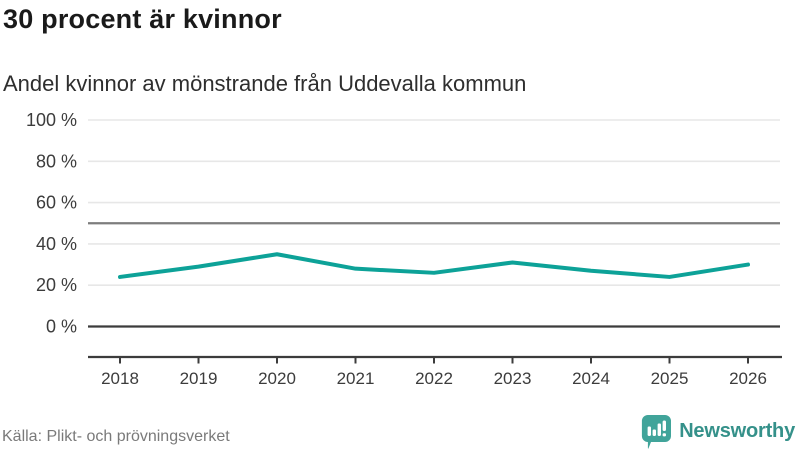 This screenshot has height=450, width=800. What do you see at coordinates (56, 244) in the screenshot?
I see `svg-text: 40 %` at bounding box center [56, 244].